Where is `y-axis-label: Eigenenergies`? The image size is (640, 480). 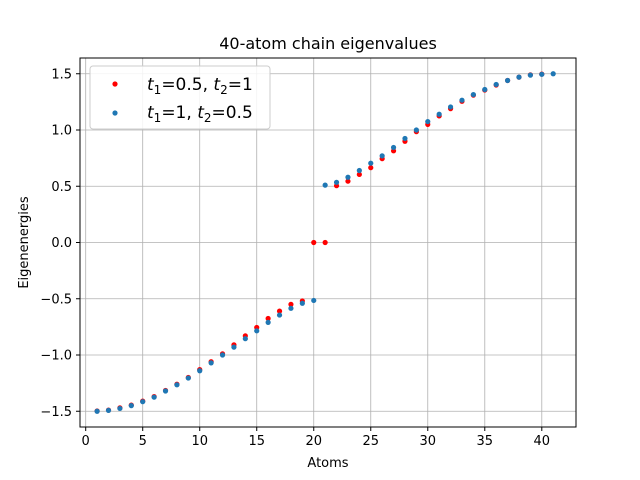 y-axis-label: Eigenenergies is located at coordinates (24, 242).